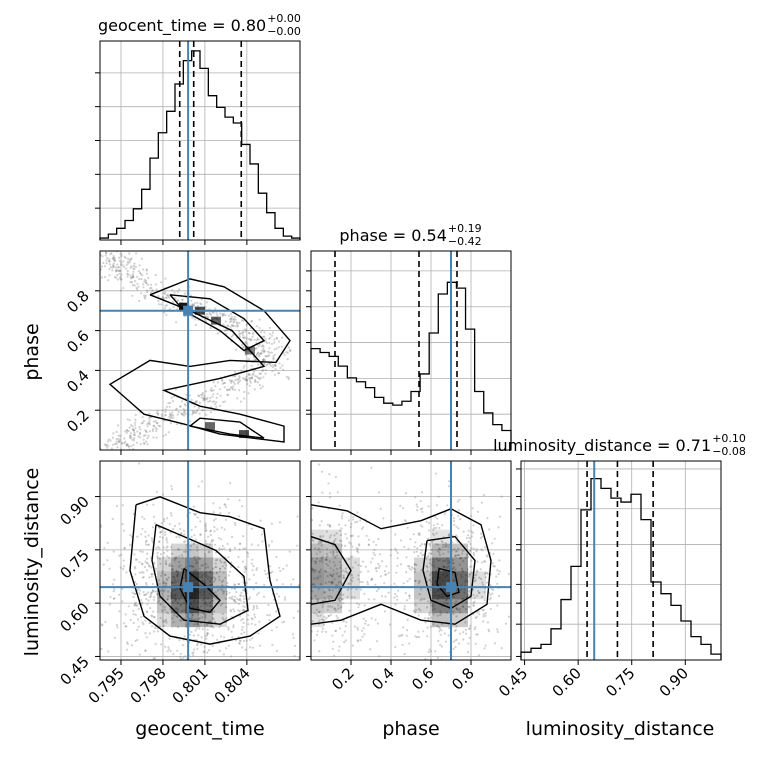 This screenshot has height=765, width=760. I want to click on xlabel-luminosity-distance: luminosity_distance, so click(620, 729).